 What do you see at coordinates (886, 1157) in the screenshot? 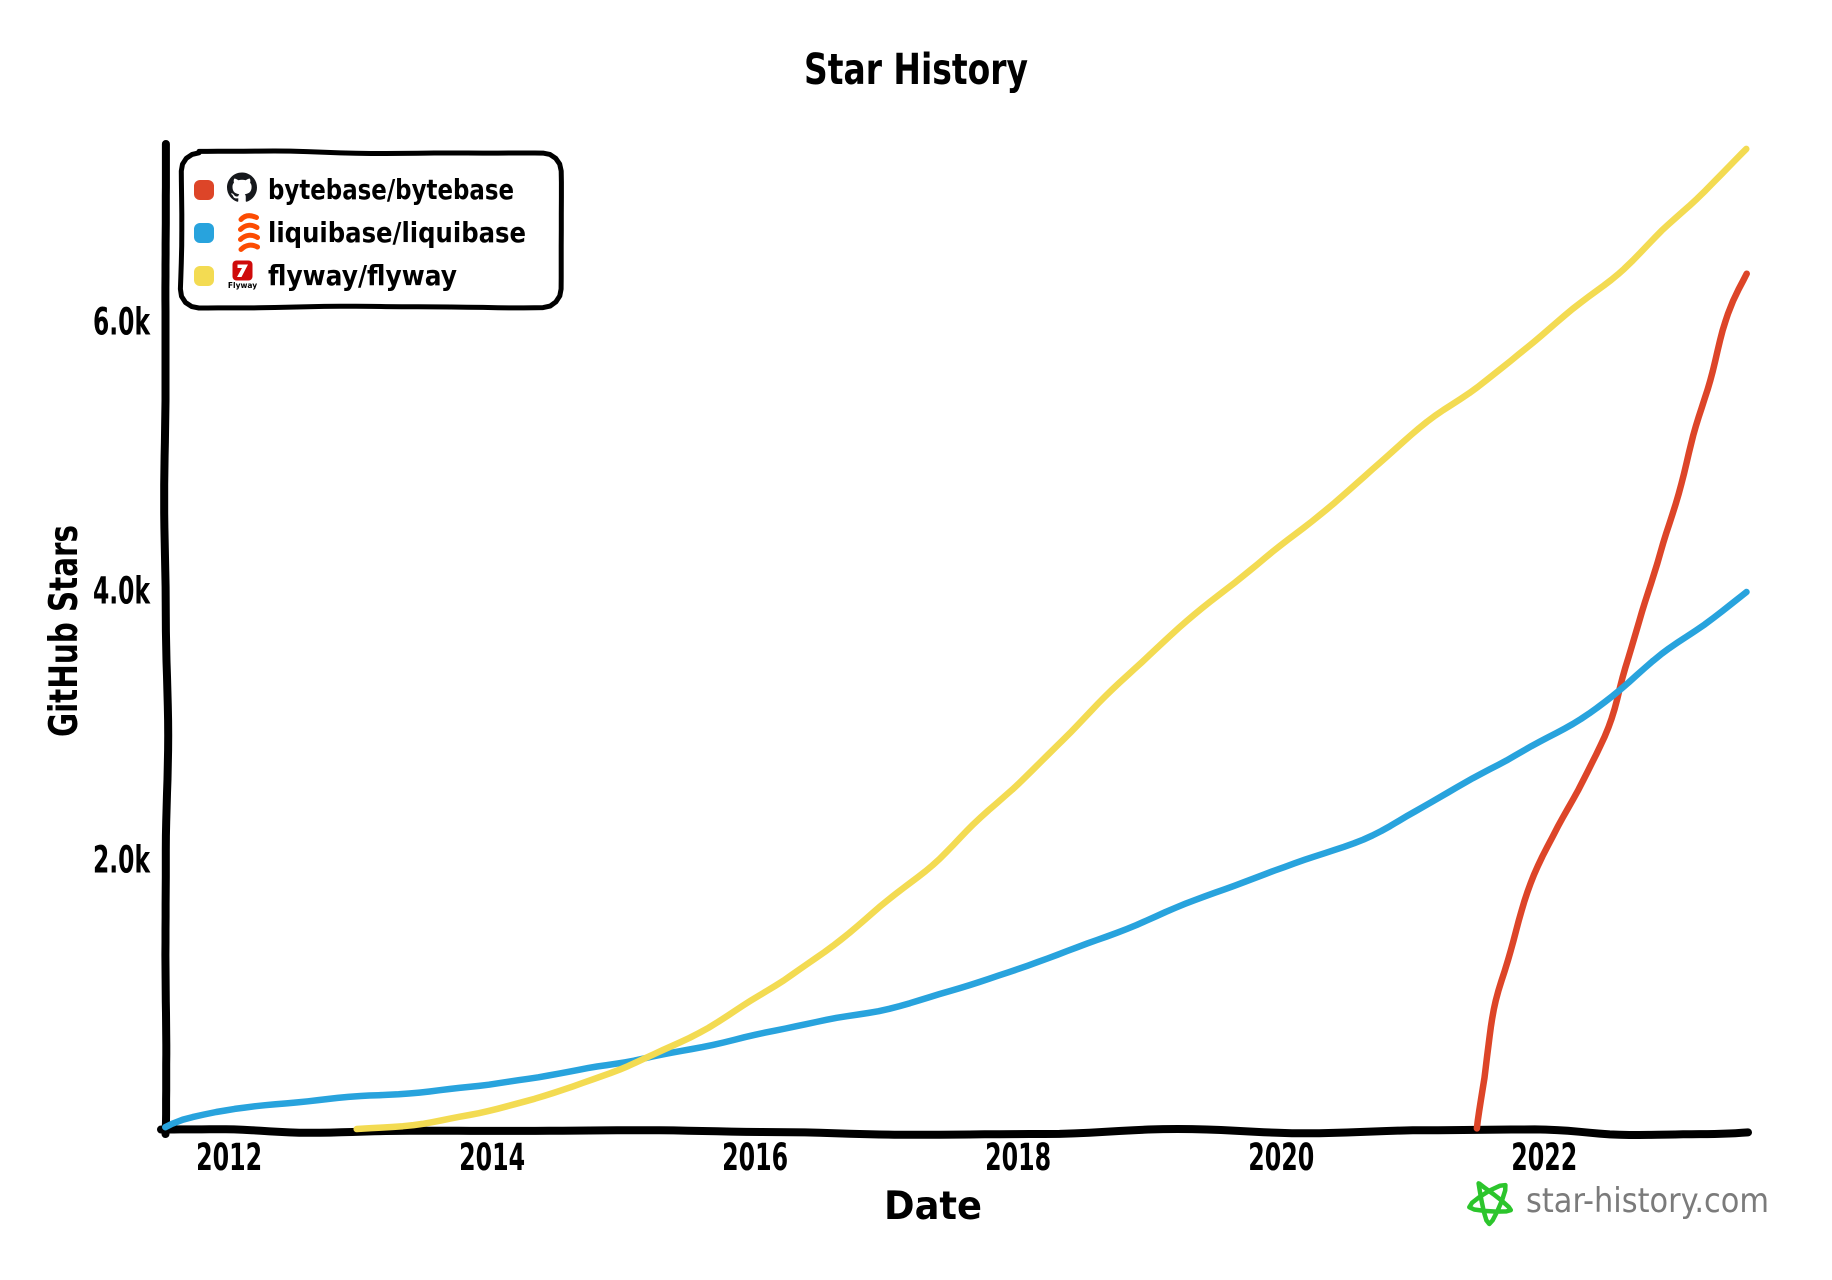
I see `x-axis-tick-labels: 2012 2014 2016 2018 2020 2022` at bounding box center [886, 1157].